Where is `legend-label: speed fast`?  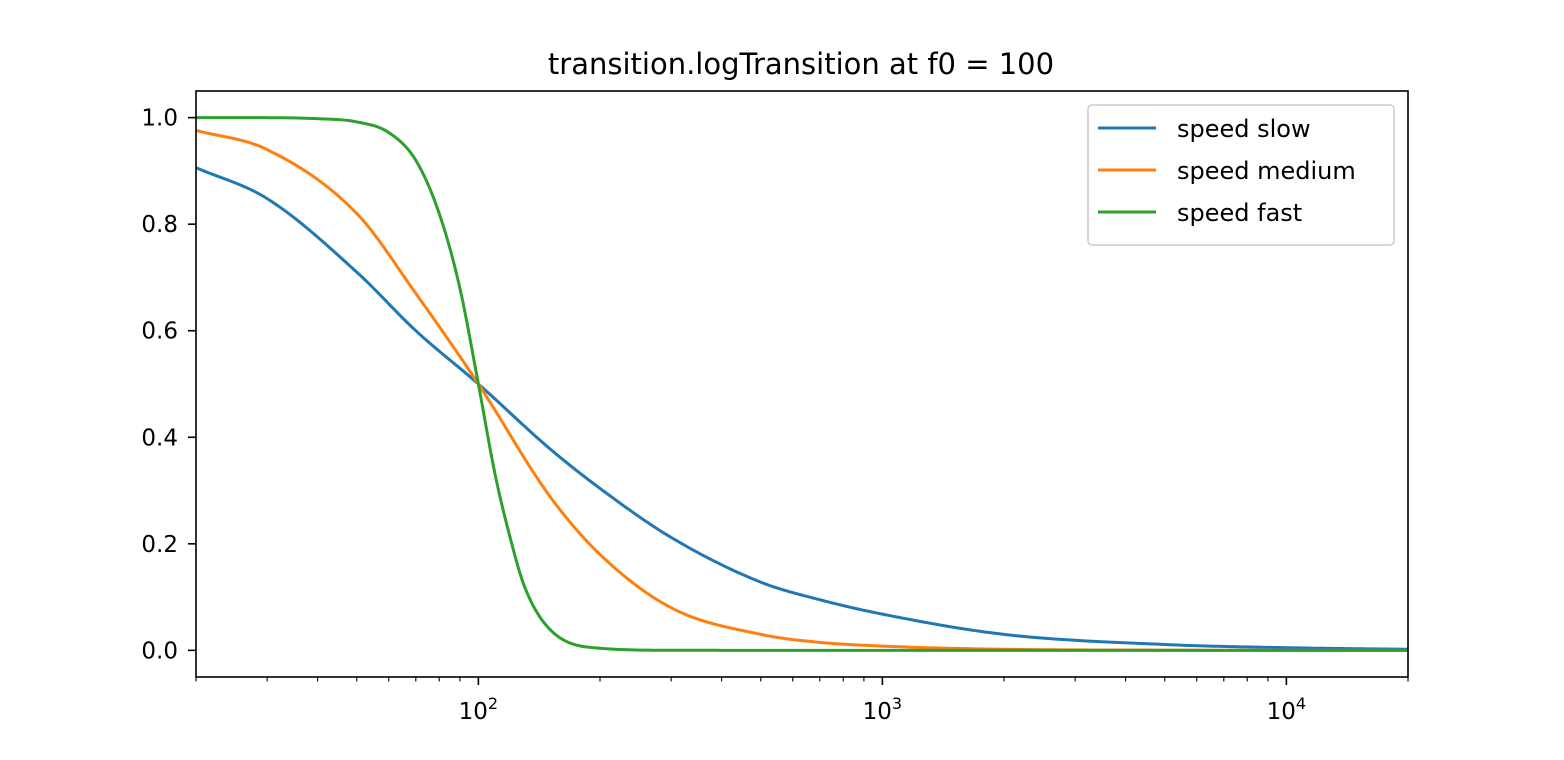 legend-label: speed fast is located at coordinates (1239, 213).